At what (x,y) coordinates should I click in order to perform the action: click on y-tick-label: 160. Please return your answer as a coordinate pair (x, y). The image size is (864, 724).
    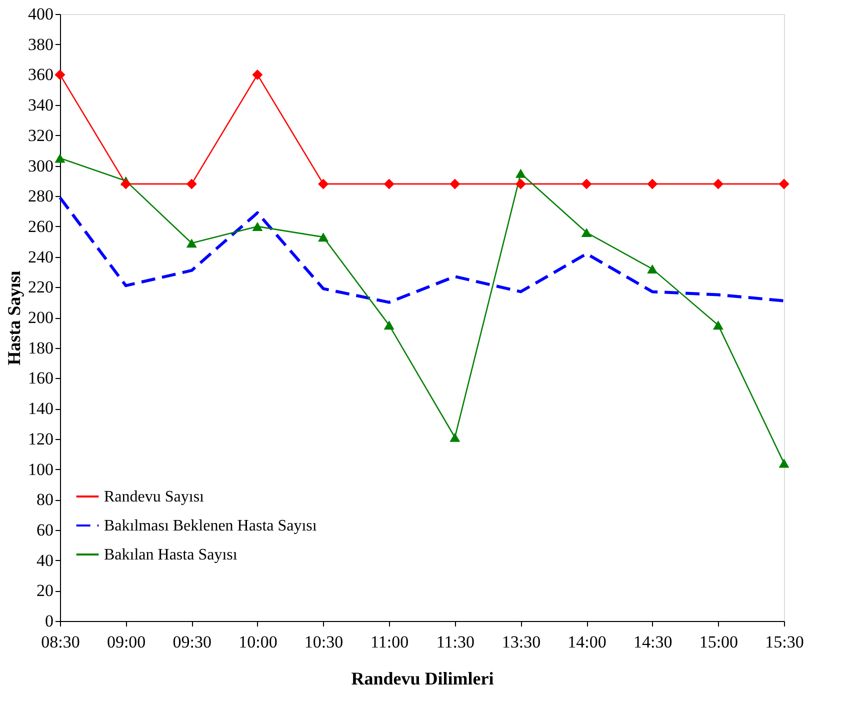
    Looking at the image, I should click on (41, 378).